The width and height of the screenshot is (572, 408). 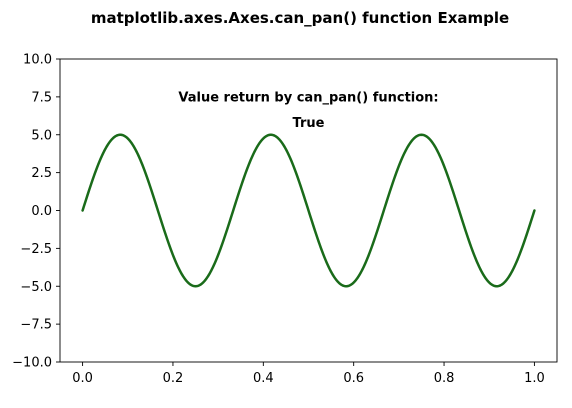 What do you see at coordinates (41, 135) in the screenshot?
I see `y-tick-label: 5.0` at bounding box center [41, 135].